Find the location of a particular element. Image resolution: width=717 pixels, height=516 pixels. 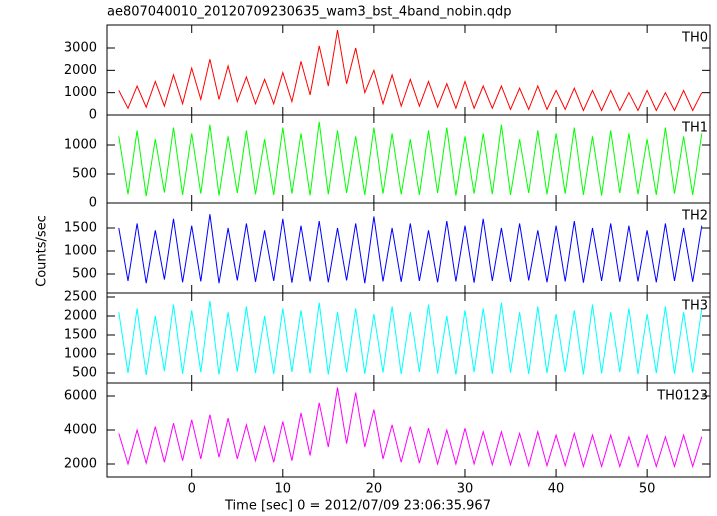

x-tick-label: 40 is located at coordinates (556, 489).